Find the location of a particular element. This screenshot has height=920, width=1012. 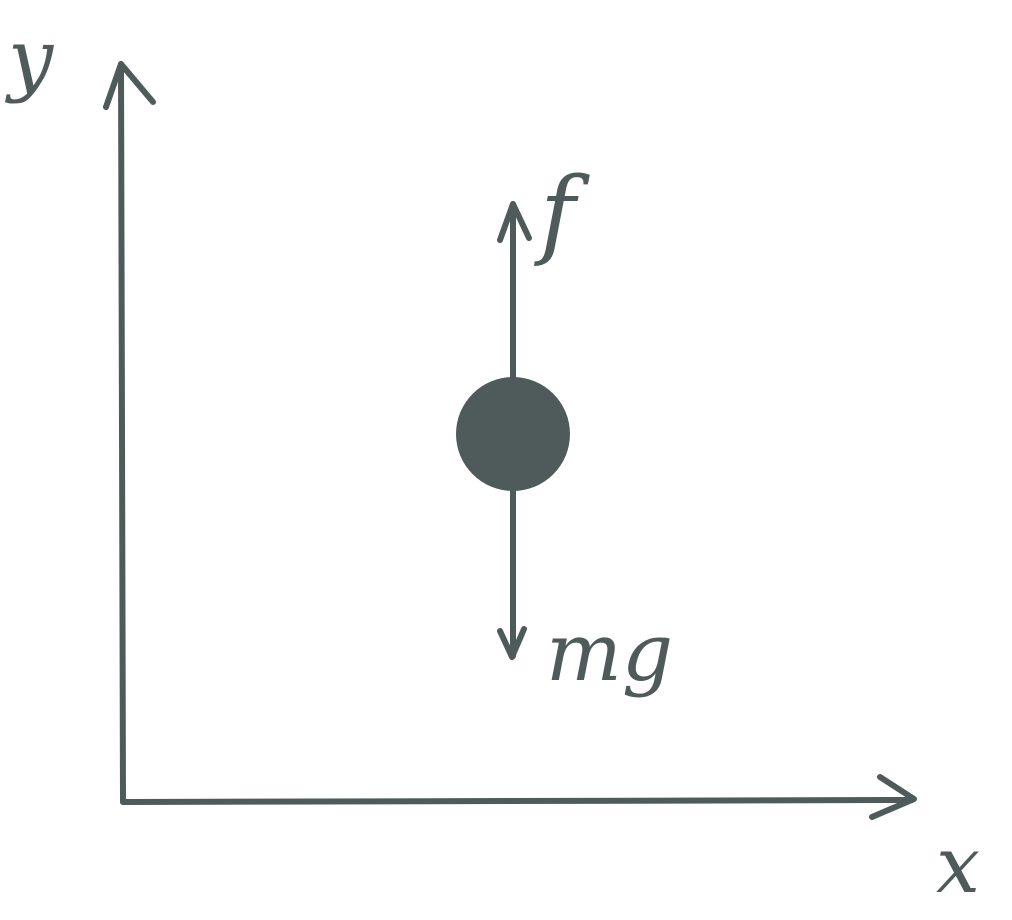

x-axis is located at coordinates (518, 797).